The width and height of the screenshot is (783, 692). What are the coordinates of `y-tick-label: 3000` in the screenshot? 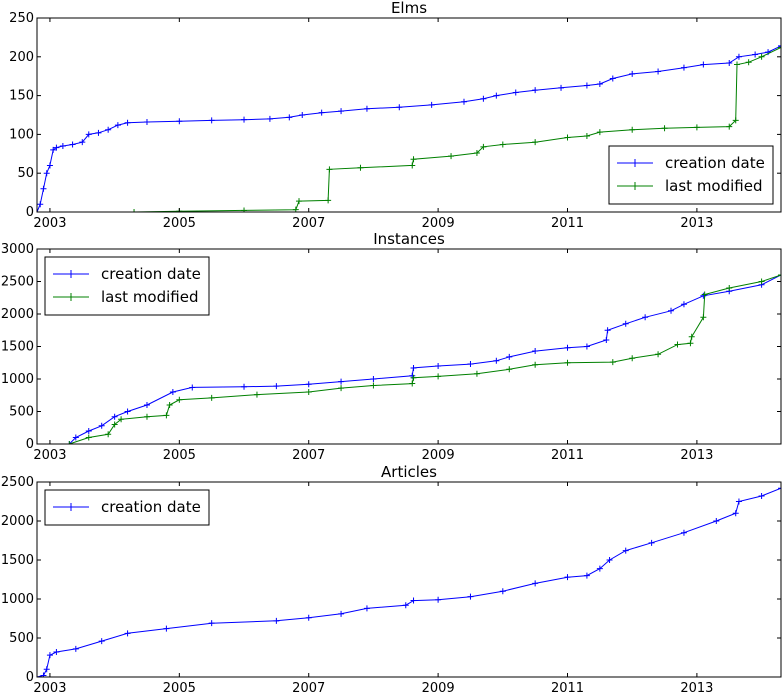 It's located at (17, 249).